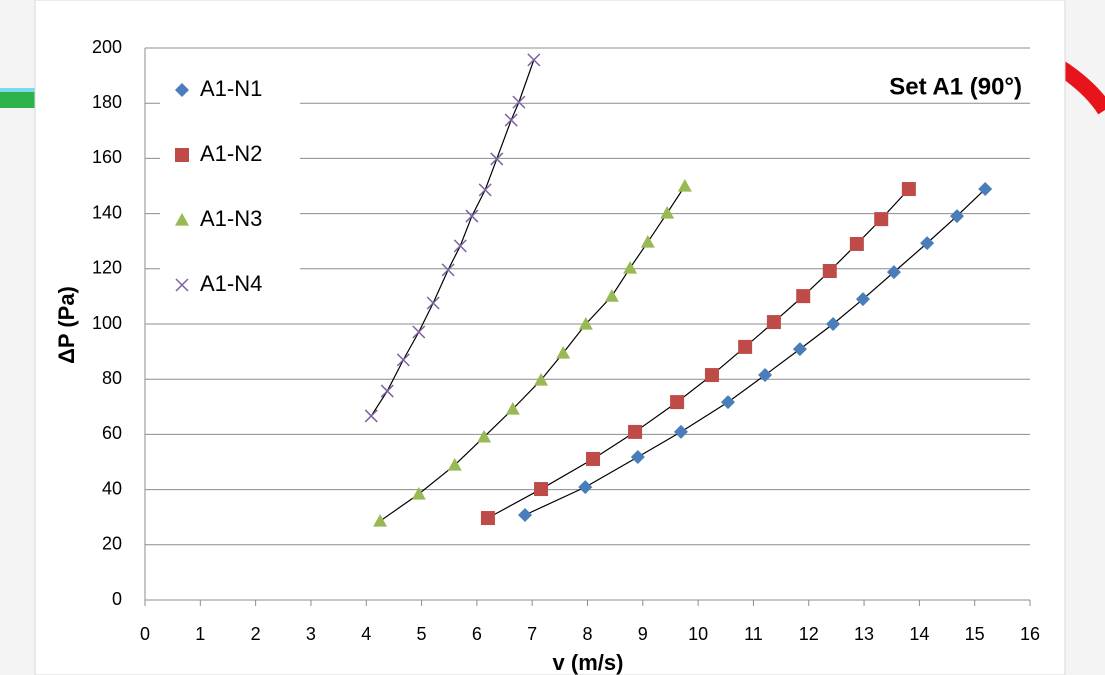  Describe the element at coordinates (975, 634) in the screenshot. I see `x-tick-label: 15` at that location.